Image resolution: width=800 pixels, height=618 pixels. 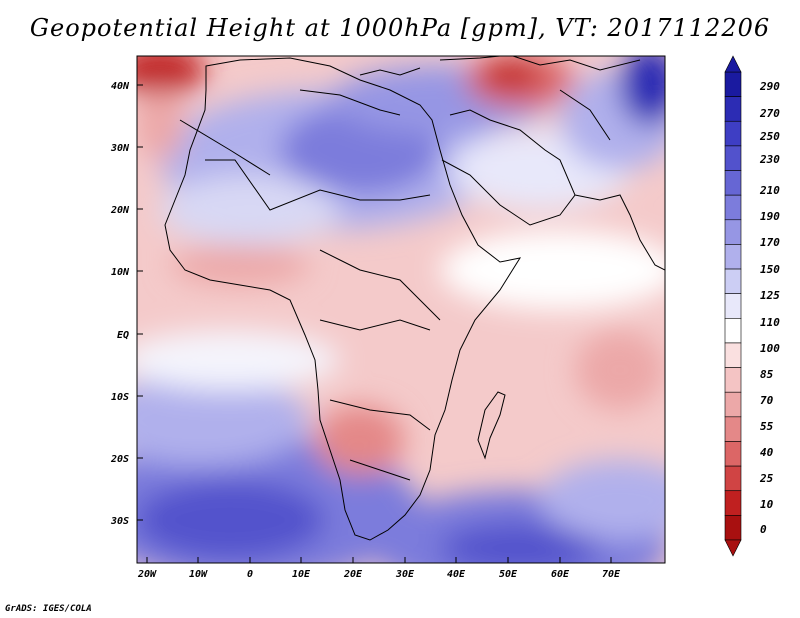 What do you see at coordinates (120, 210) in the screenshot?
I see `lat-label: 20N` at bounding box center [120, 210].